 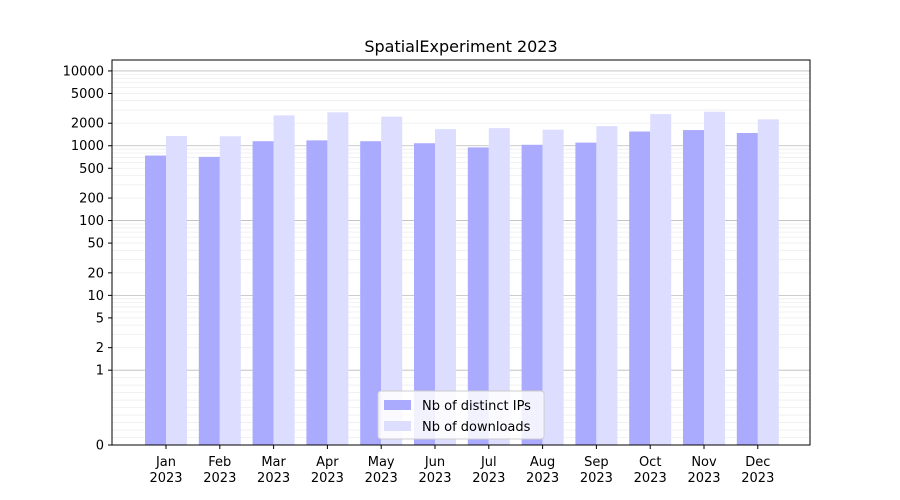 I want to click on x-tick-label-month: Sep, so click(x=596, y=462).